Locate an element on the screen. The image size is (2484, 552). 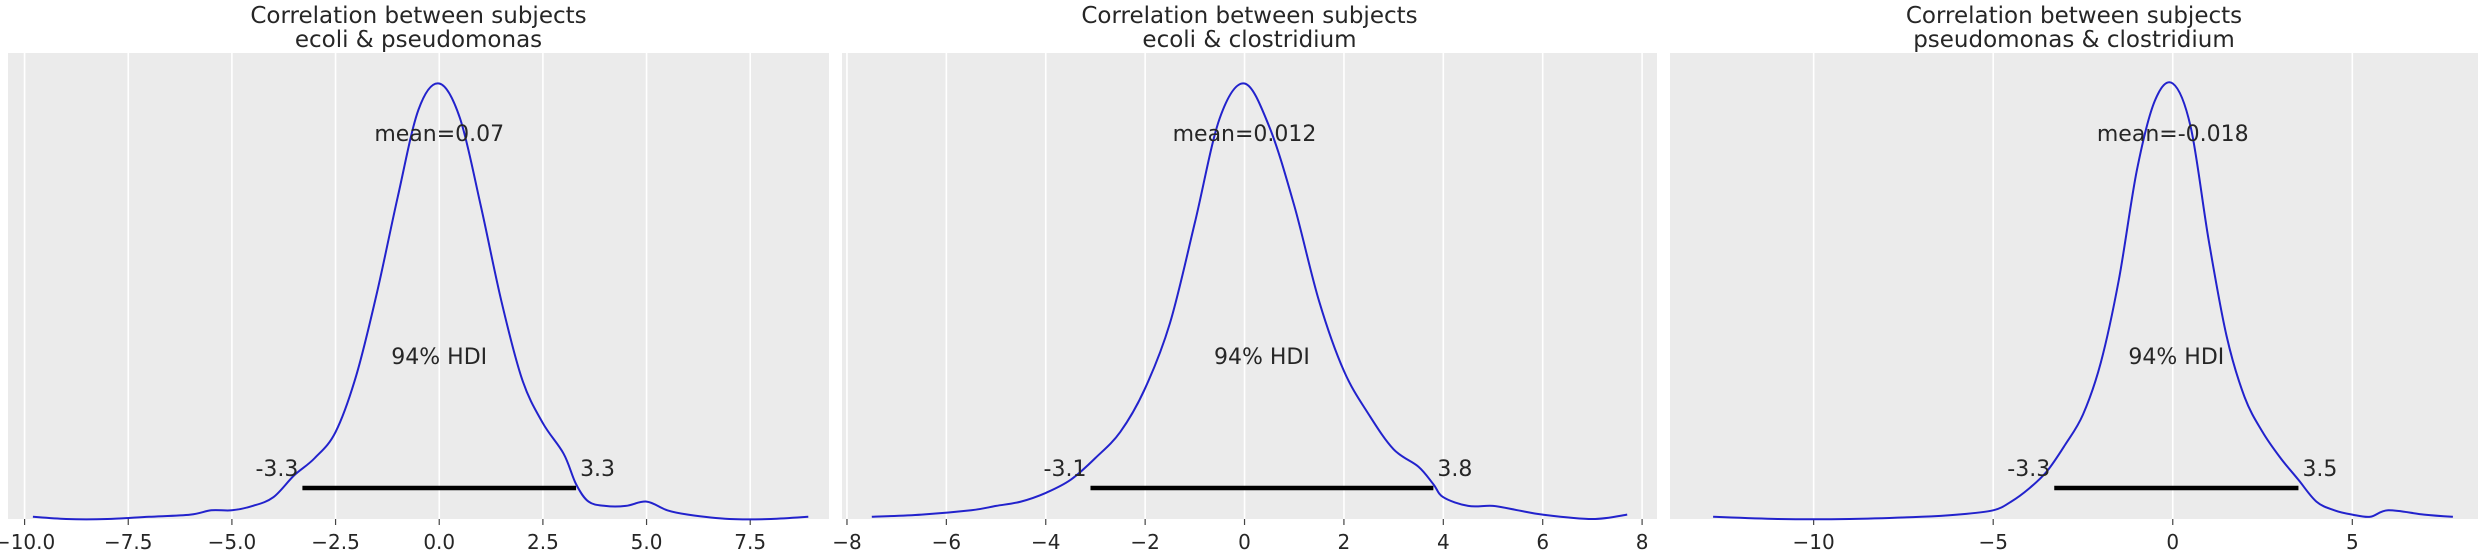
chart-subtitle: pseudomonas & clostridium is located at coordinates (2074, 40).